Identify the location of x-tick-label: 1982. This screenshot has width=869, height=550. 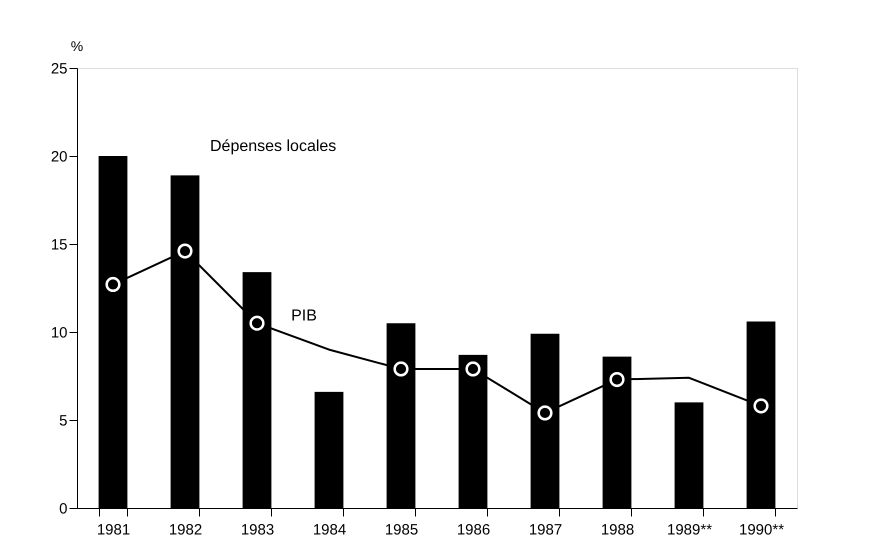
(185, 530).